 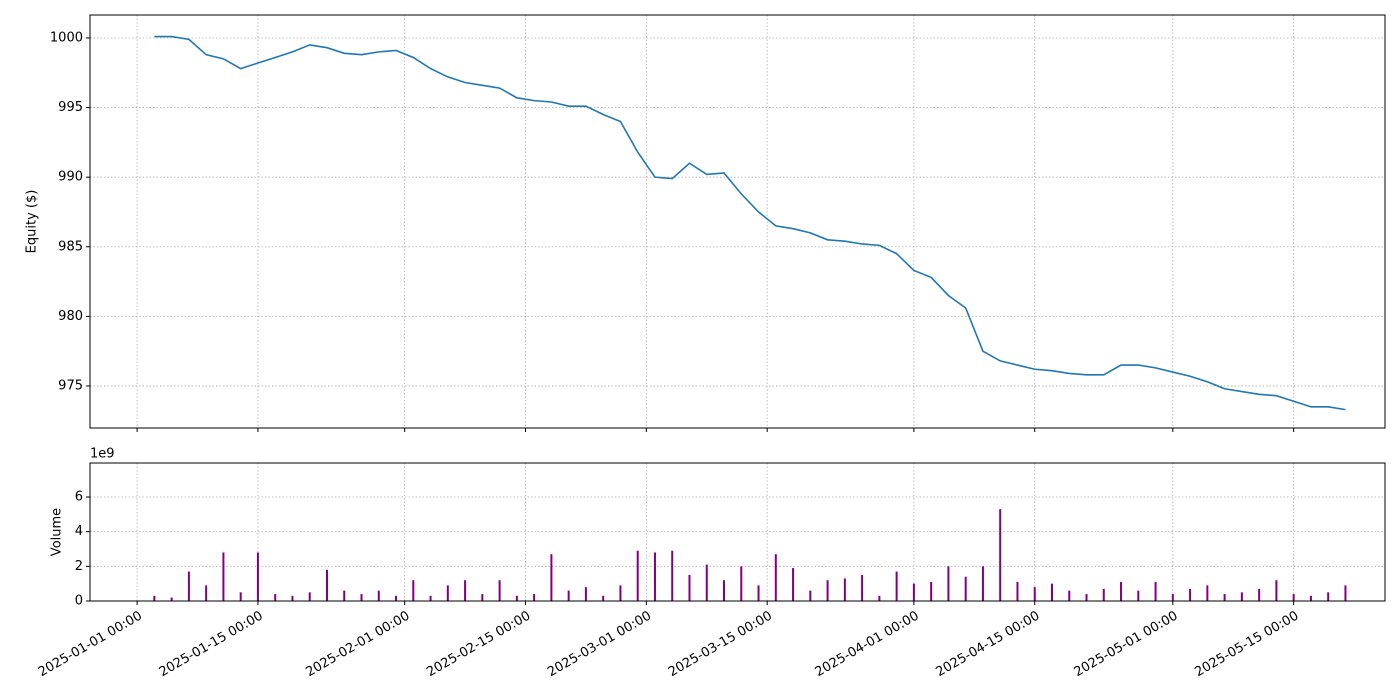 What do you see at coordinates (32, 222) in the screenshot?
I see `y-axis-label: Equity ($)` at bounding box center [32, 222].